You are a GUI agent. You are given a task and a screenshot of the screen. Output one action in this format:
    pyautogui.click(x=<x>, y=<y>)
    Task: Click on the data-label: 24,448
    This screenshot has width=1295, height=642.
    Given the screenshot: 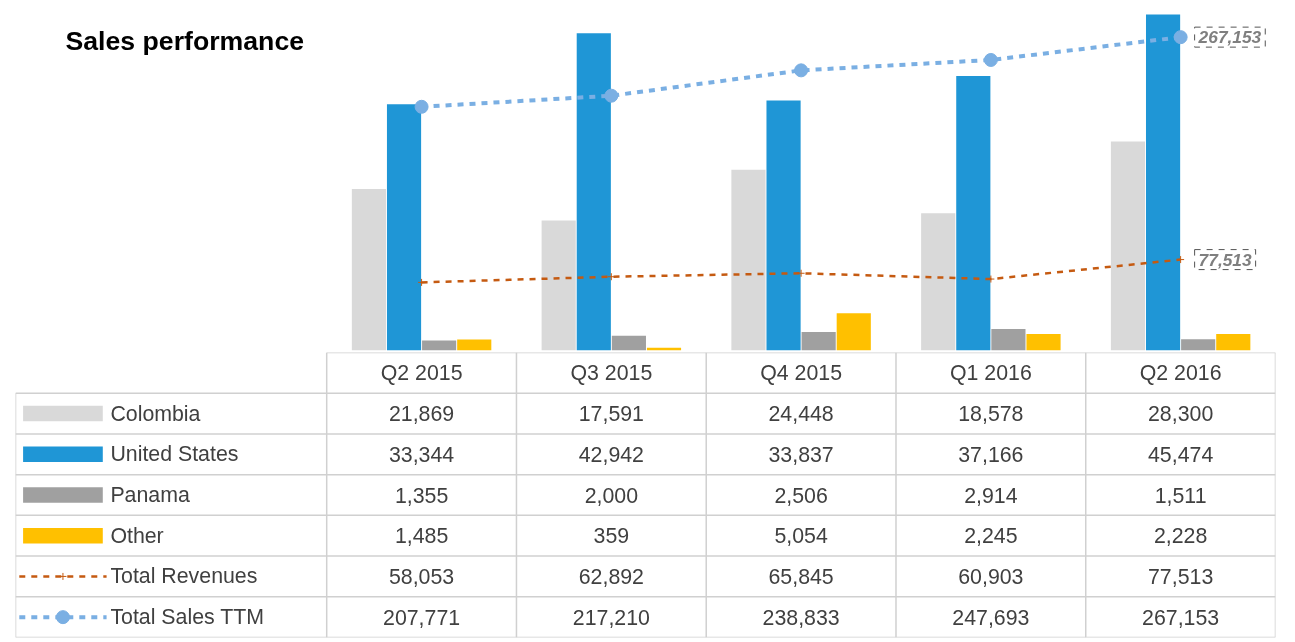 What is the action you would take?
    pyautogui.click(x=801, y=414)
    